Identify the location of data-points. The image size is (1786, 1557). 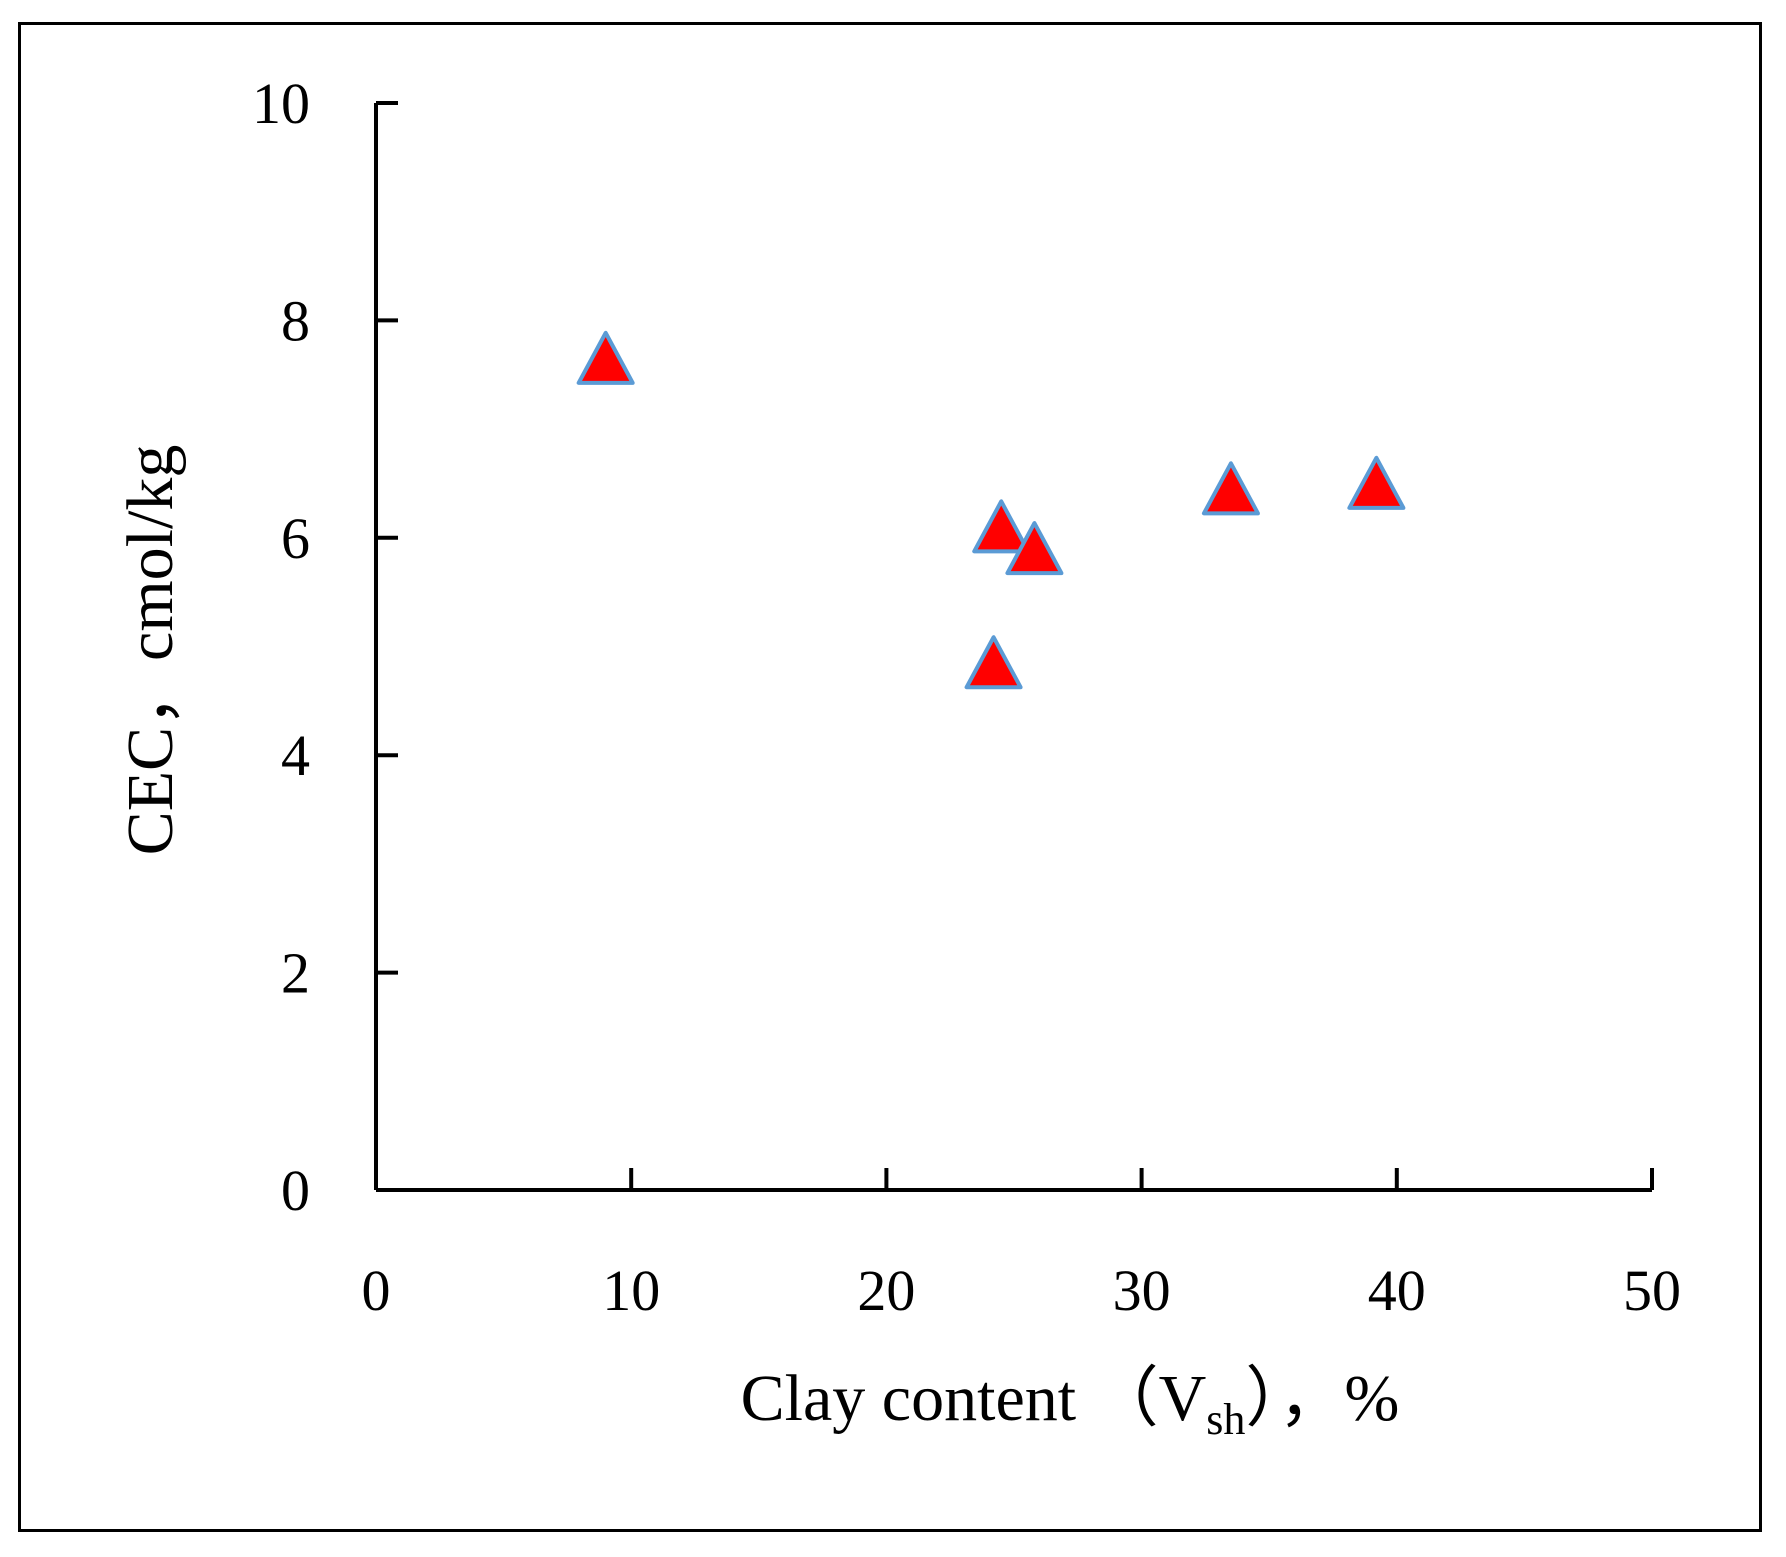
(991, 510).